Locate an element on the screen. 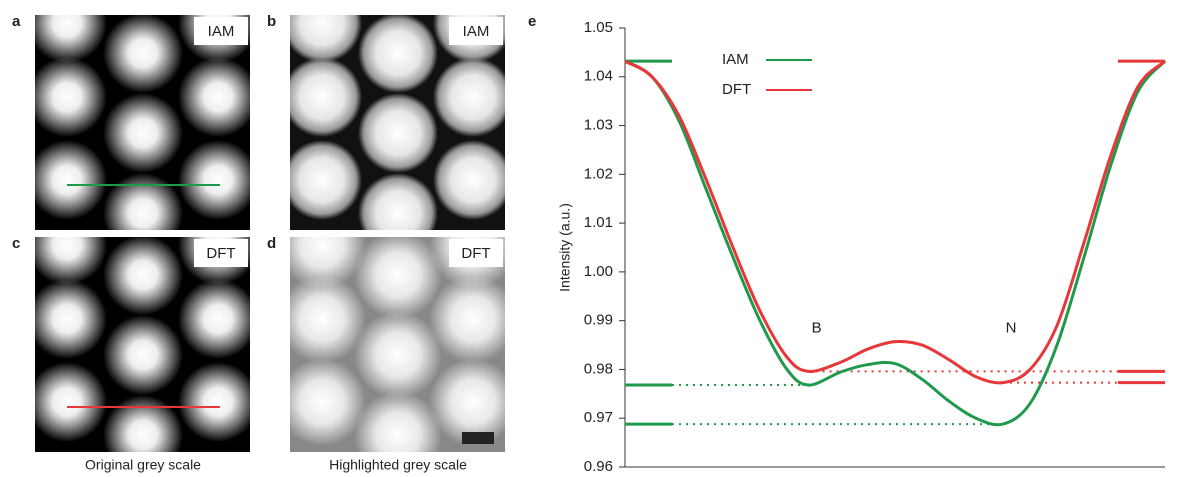  y-tick-label: 1.04 is located at coordinates (598, 76).